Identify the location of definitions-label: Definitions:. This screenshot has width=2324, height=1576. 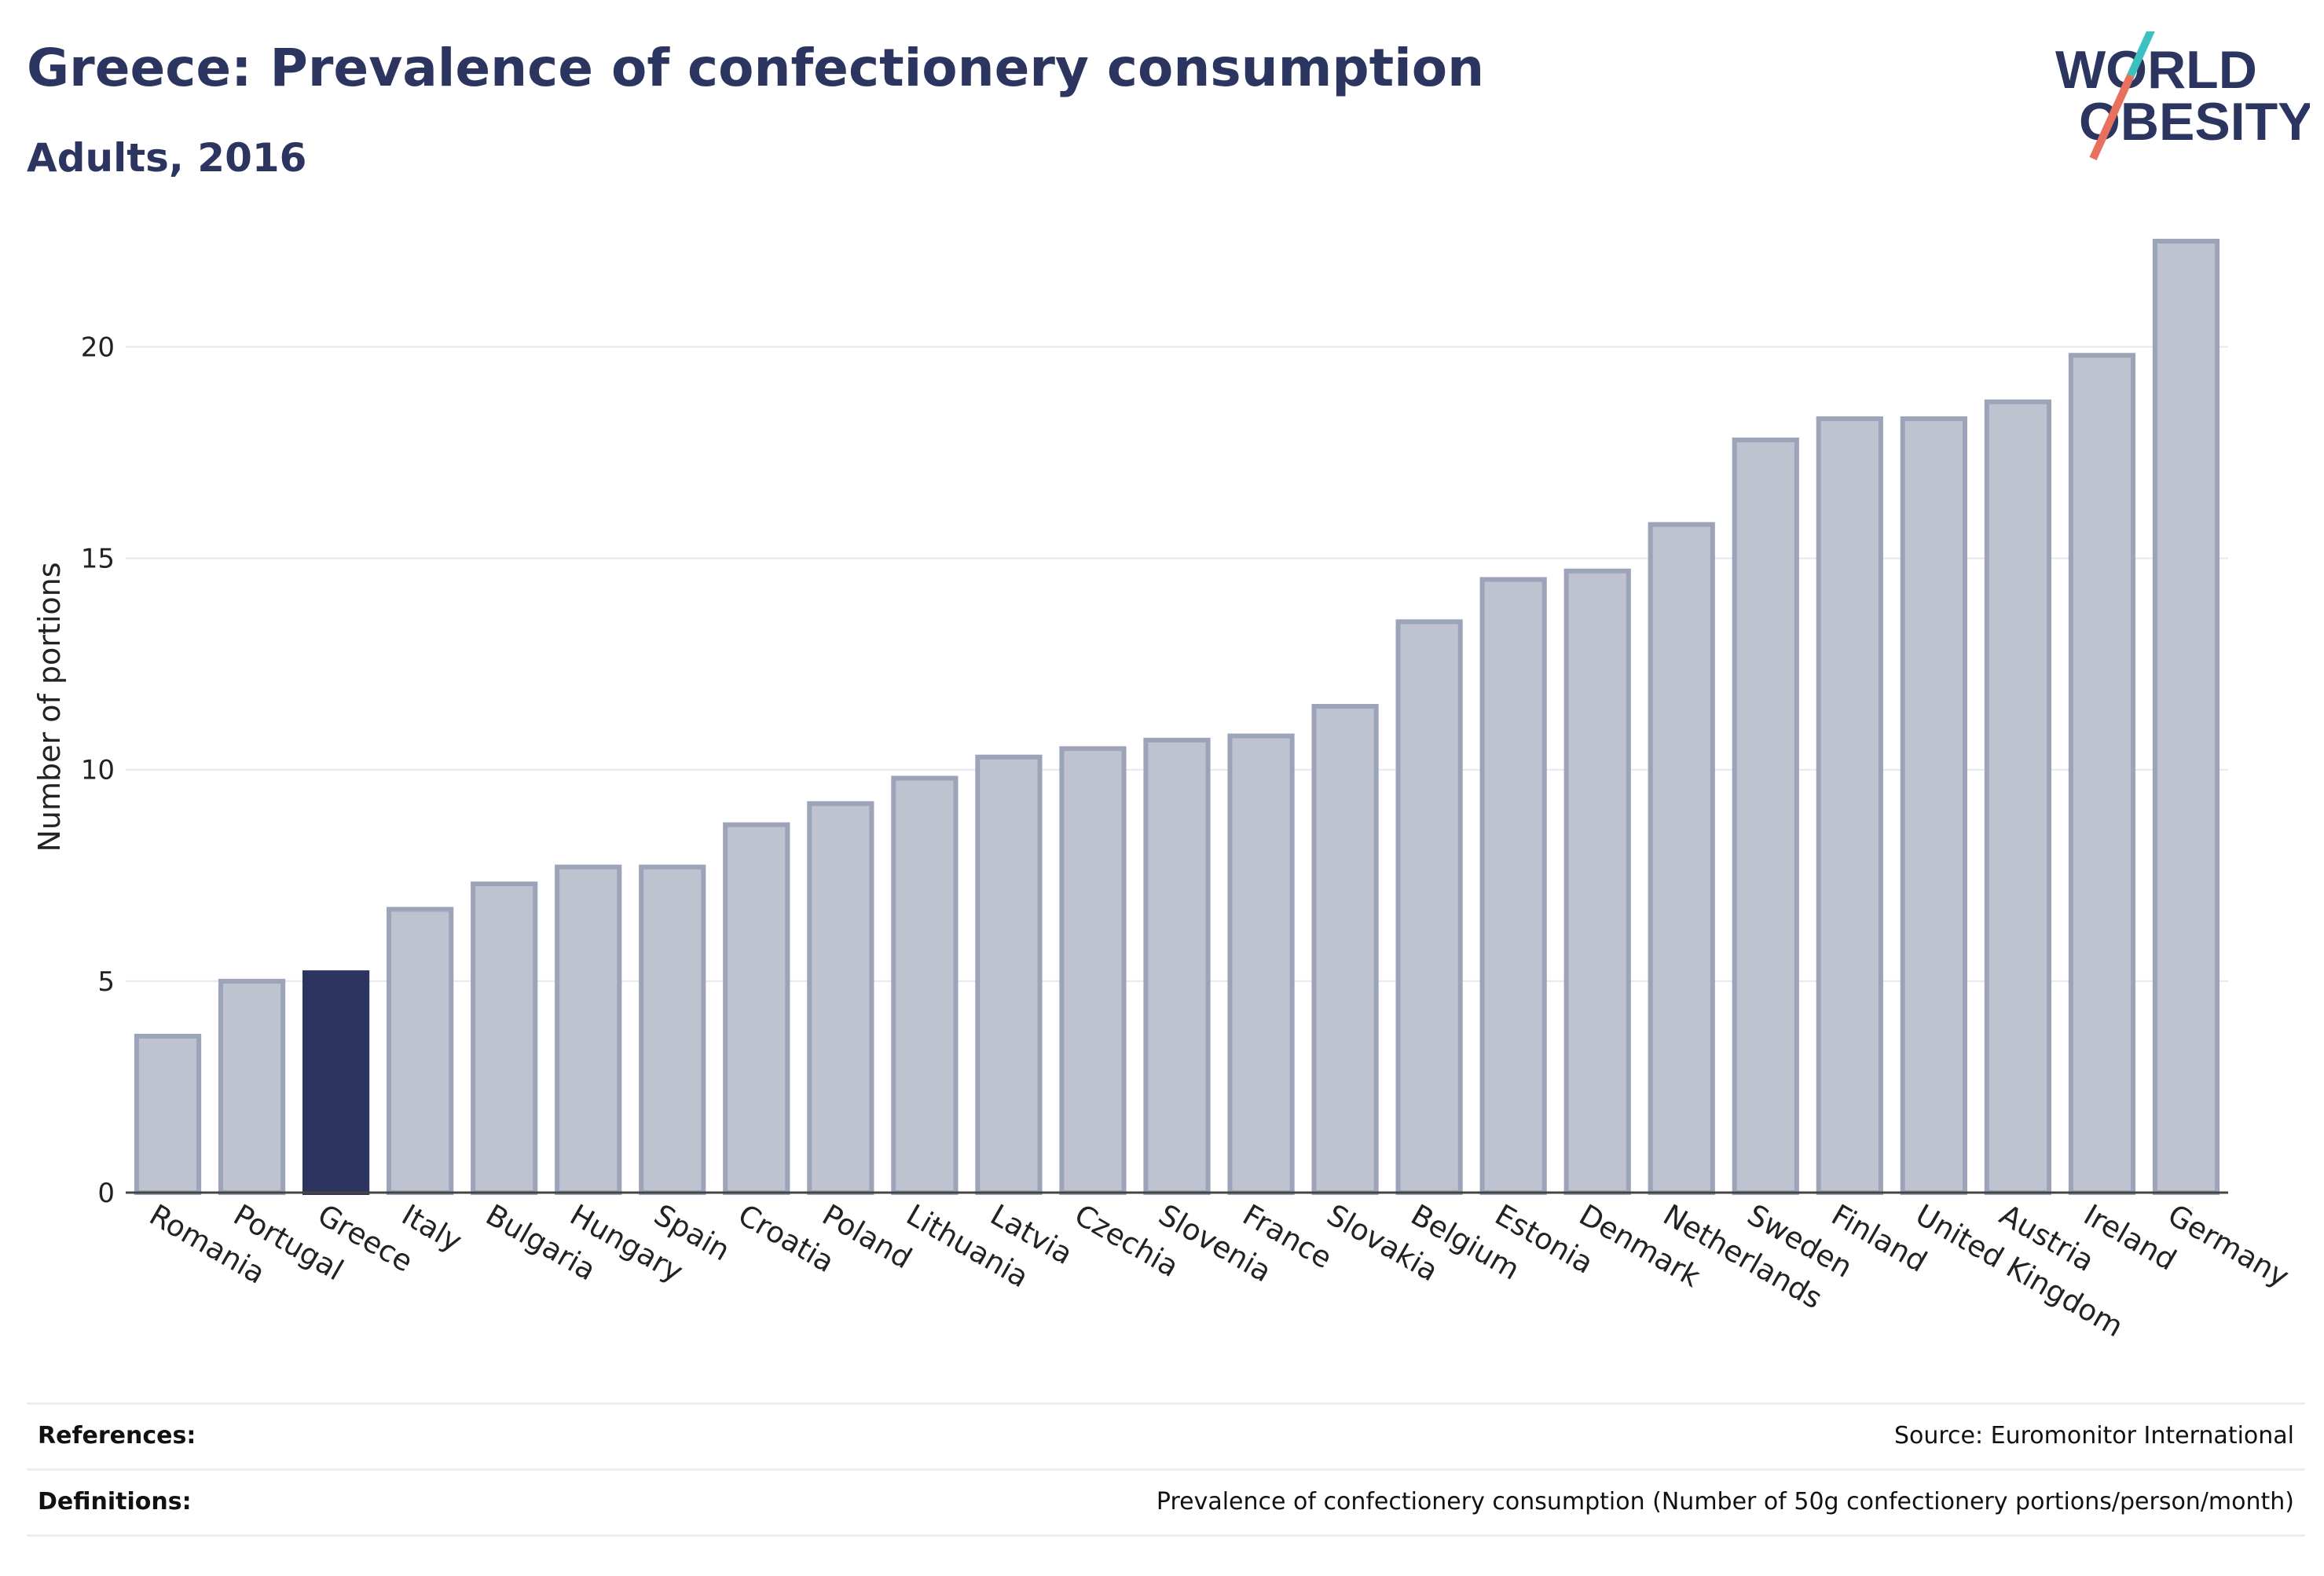
(115, 1502).